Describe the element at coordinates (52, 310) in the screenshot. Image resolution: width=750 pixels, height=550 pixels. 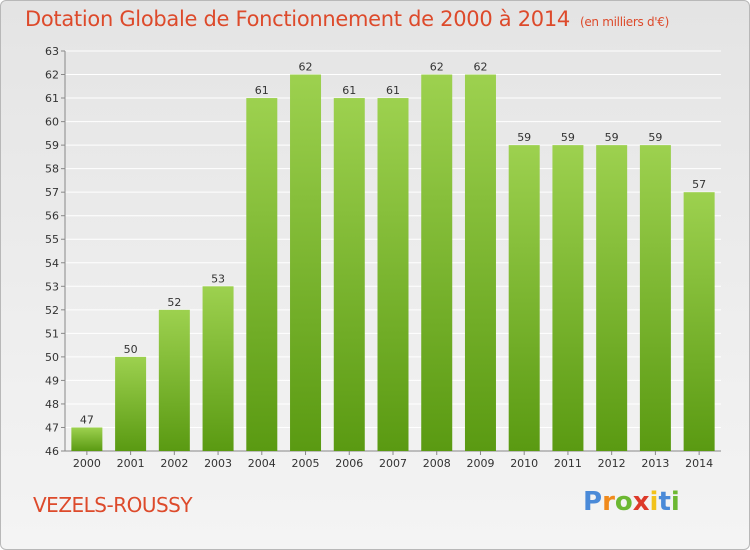
I see `y-tick-label: 52` at that location.